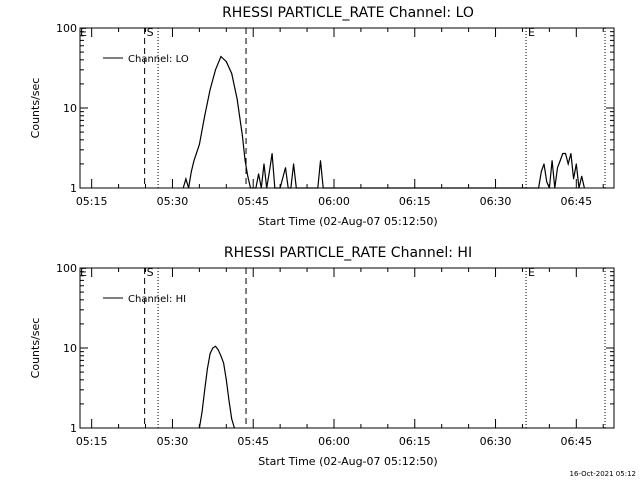 This screenshot has width=640, height=484. I want to click on x-tick-label: 06:45, so click(576, 441).